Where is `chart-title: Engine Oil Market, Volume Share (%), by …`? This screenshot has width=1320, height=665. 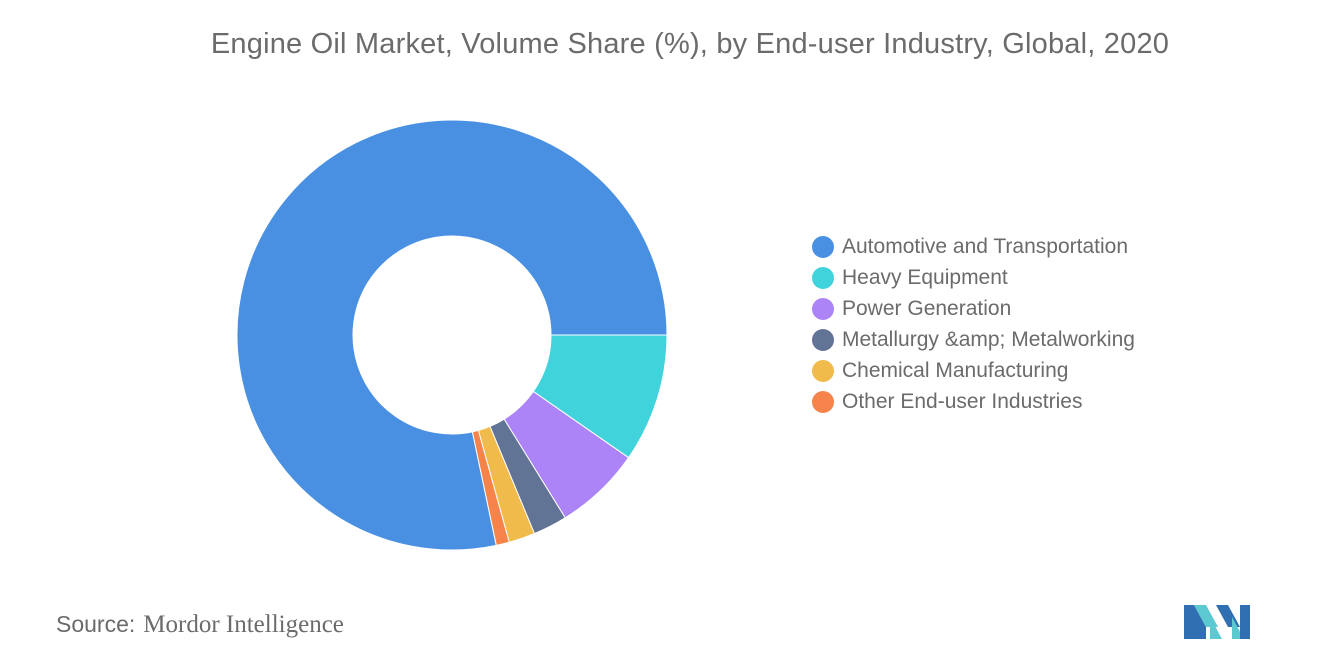 chart-title: Engine Oil Market, Volume Share (%), by … is located at coordinates (690, 44).